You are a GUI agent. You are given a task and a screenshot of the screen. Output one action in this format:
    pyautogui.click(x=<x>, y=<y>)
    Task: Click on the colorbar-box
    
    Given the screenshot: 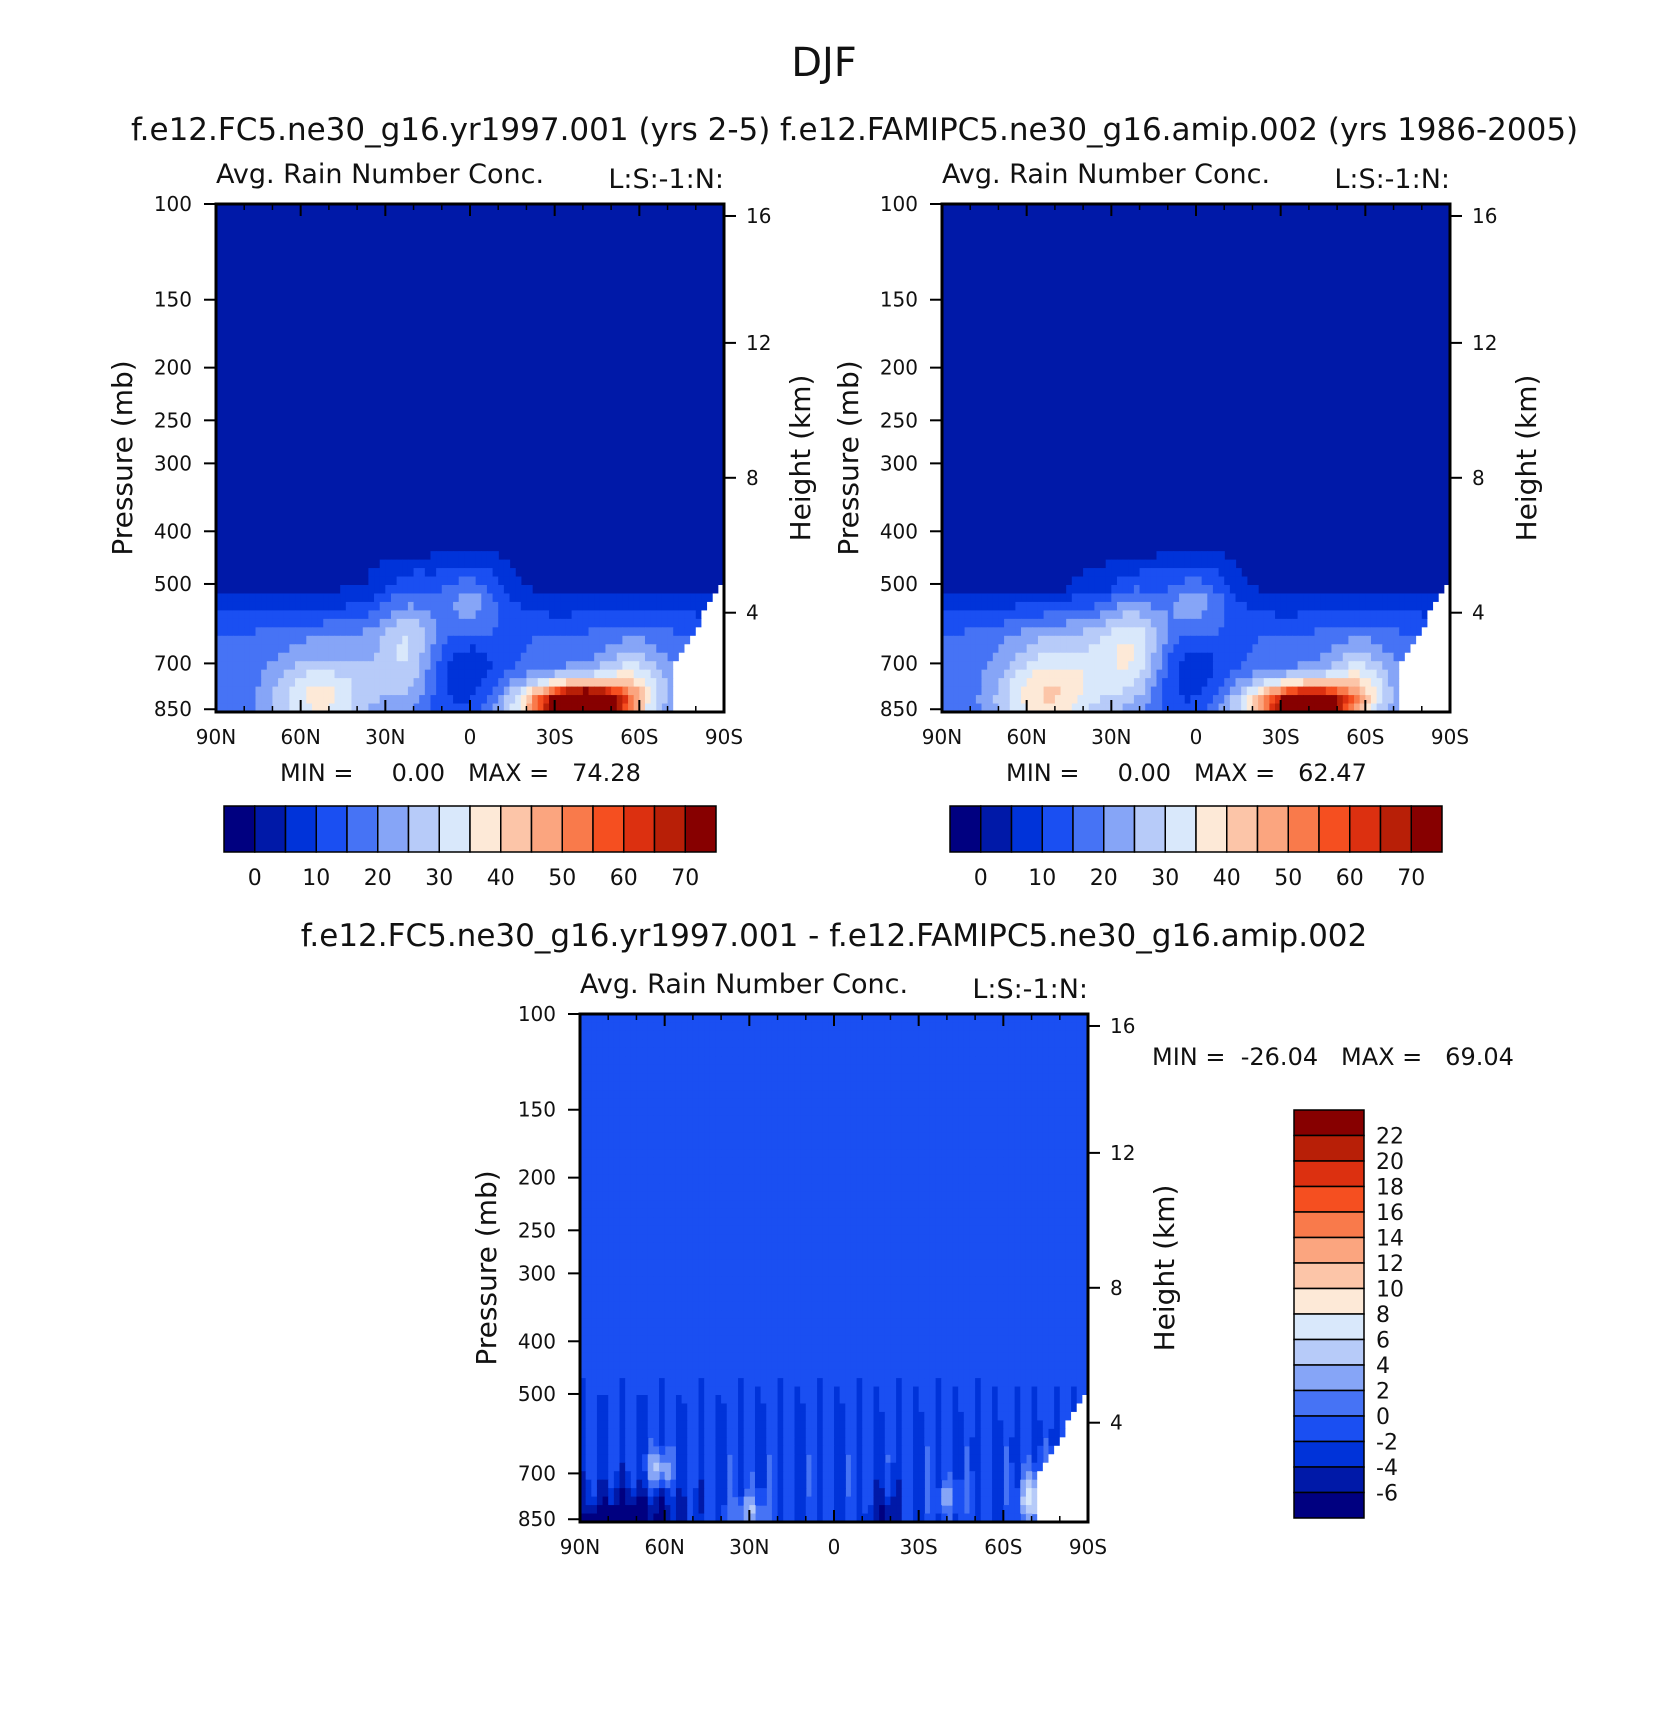 What is the action you would take?
    pyautogui.click(x=1334, y=829)
    